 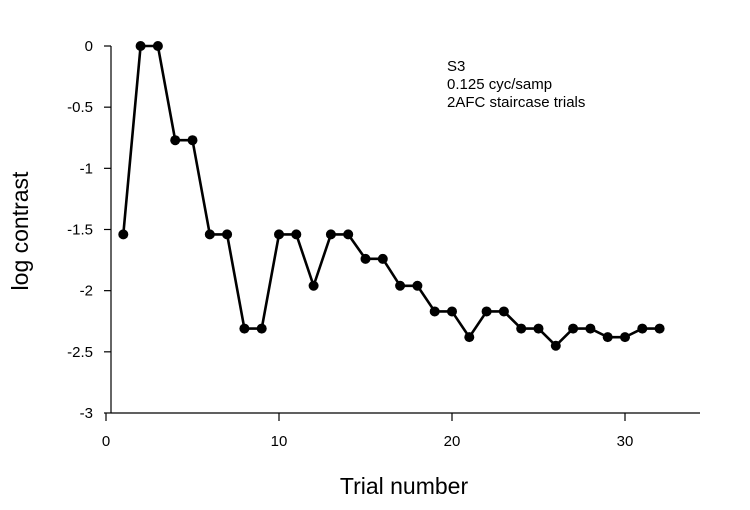 I want to click on x-tick-label: 0, so click(x=106, y=441).